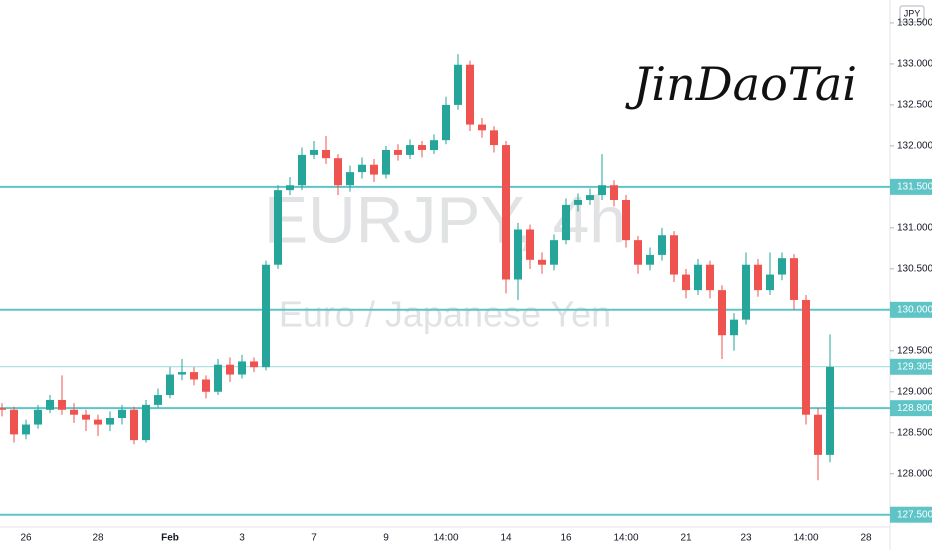  Describe the element at coordinates (914, 187) in the screenshot. I see `level-label: 131.500` at that location.